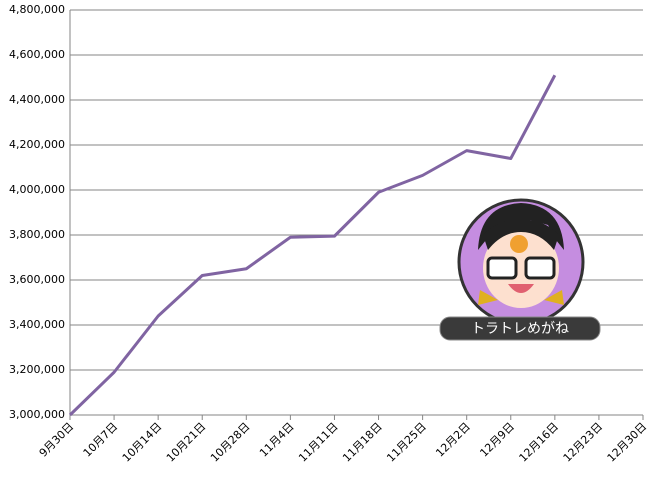  What do you see at coordinates (277, 440) in the screenshot?
I see `x-tick-label: 11月4日` at bounding box center [277, 440].